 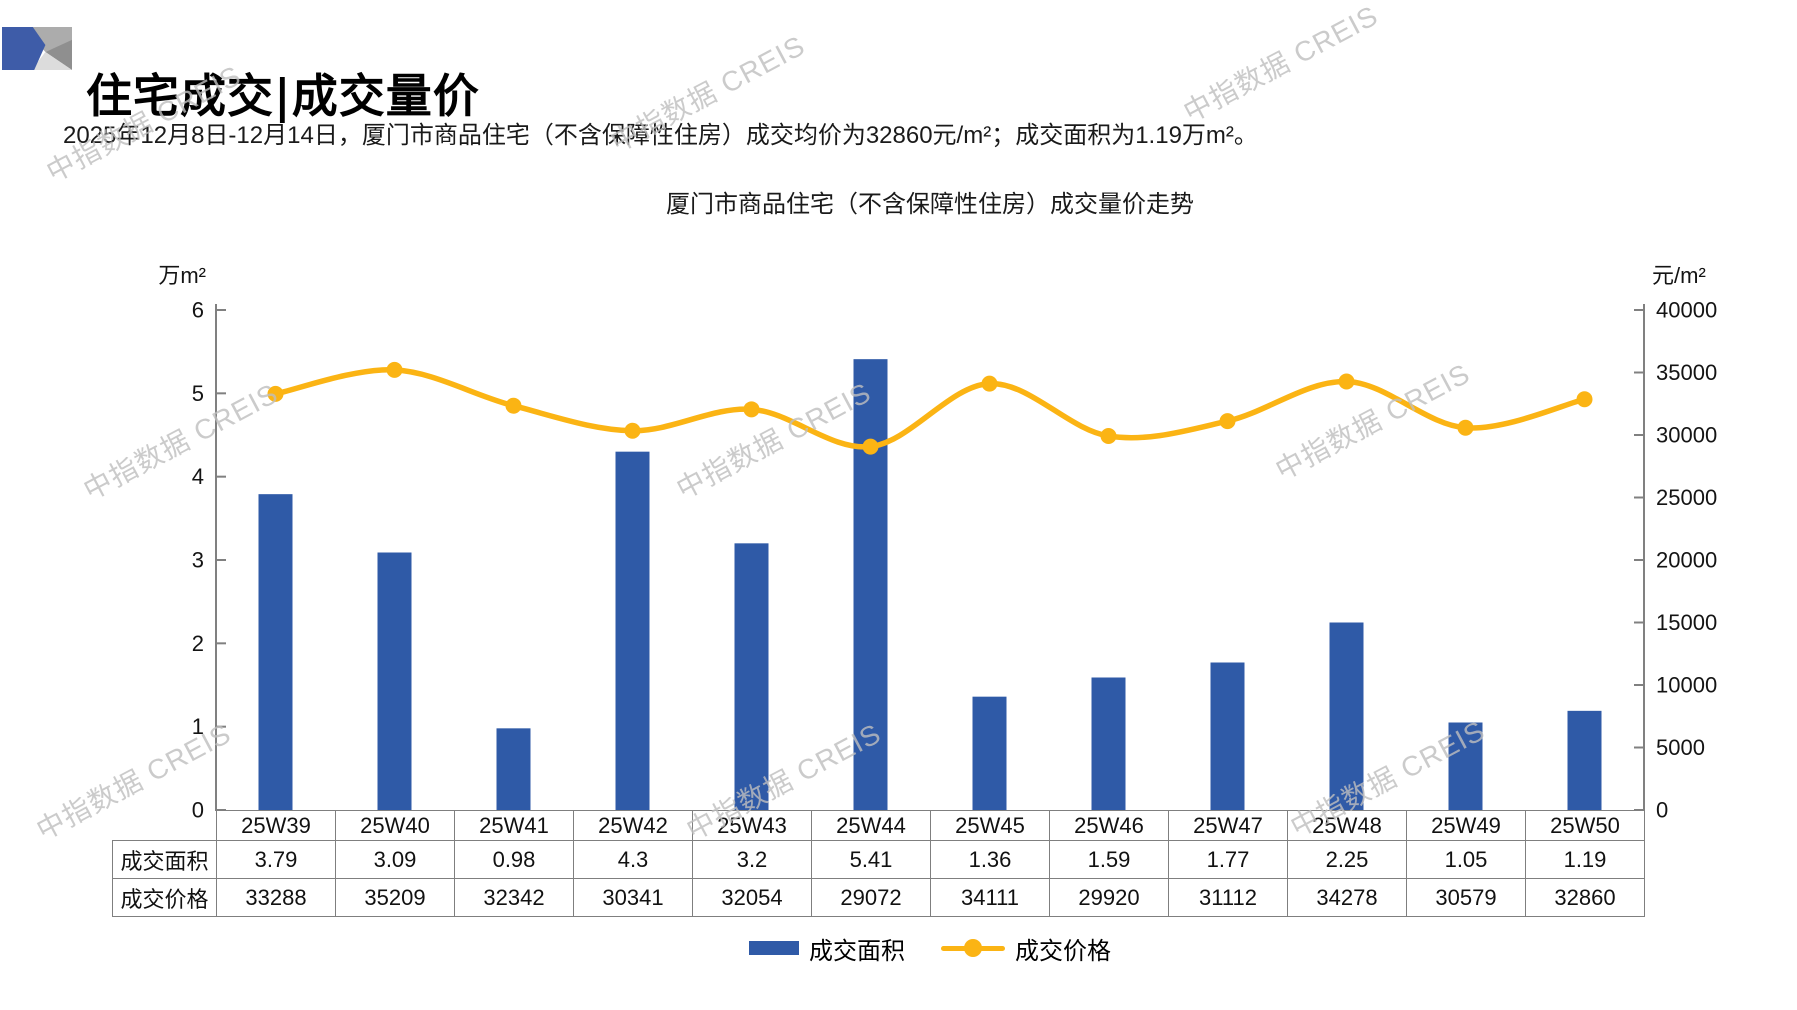 I want to click on line-swatch-icon, so click(x=973, y=948).